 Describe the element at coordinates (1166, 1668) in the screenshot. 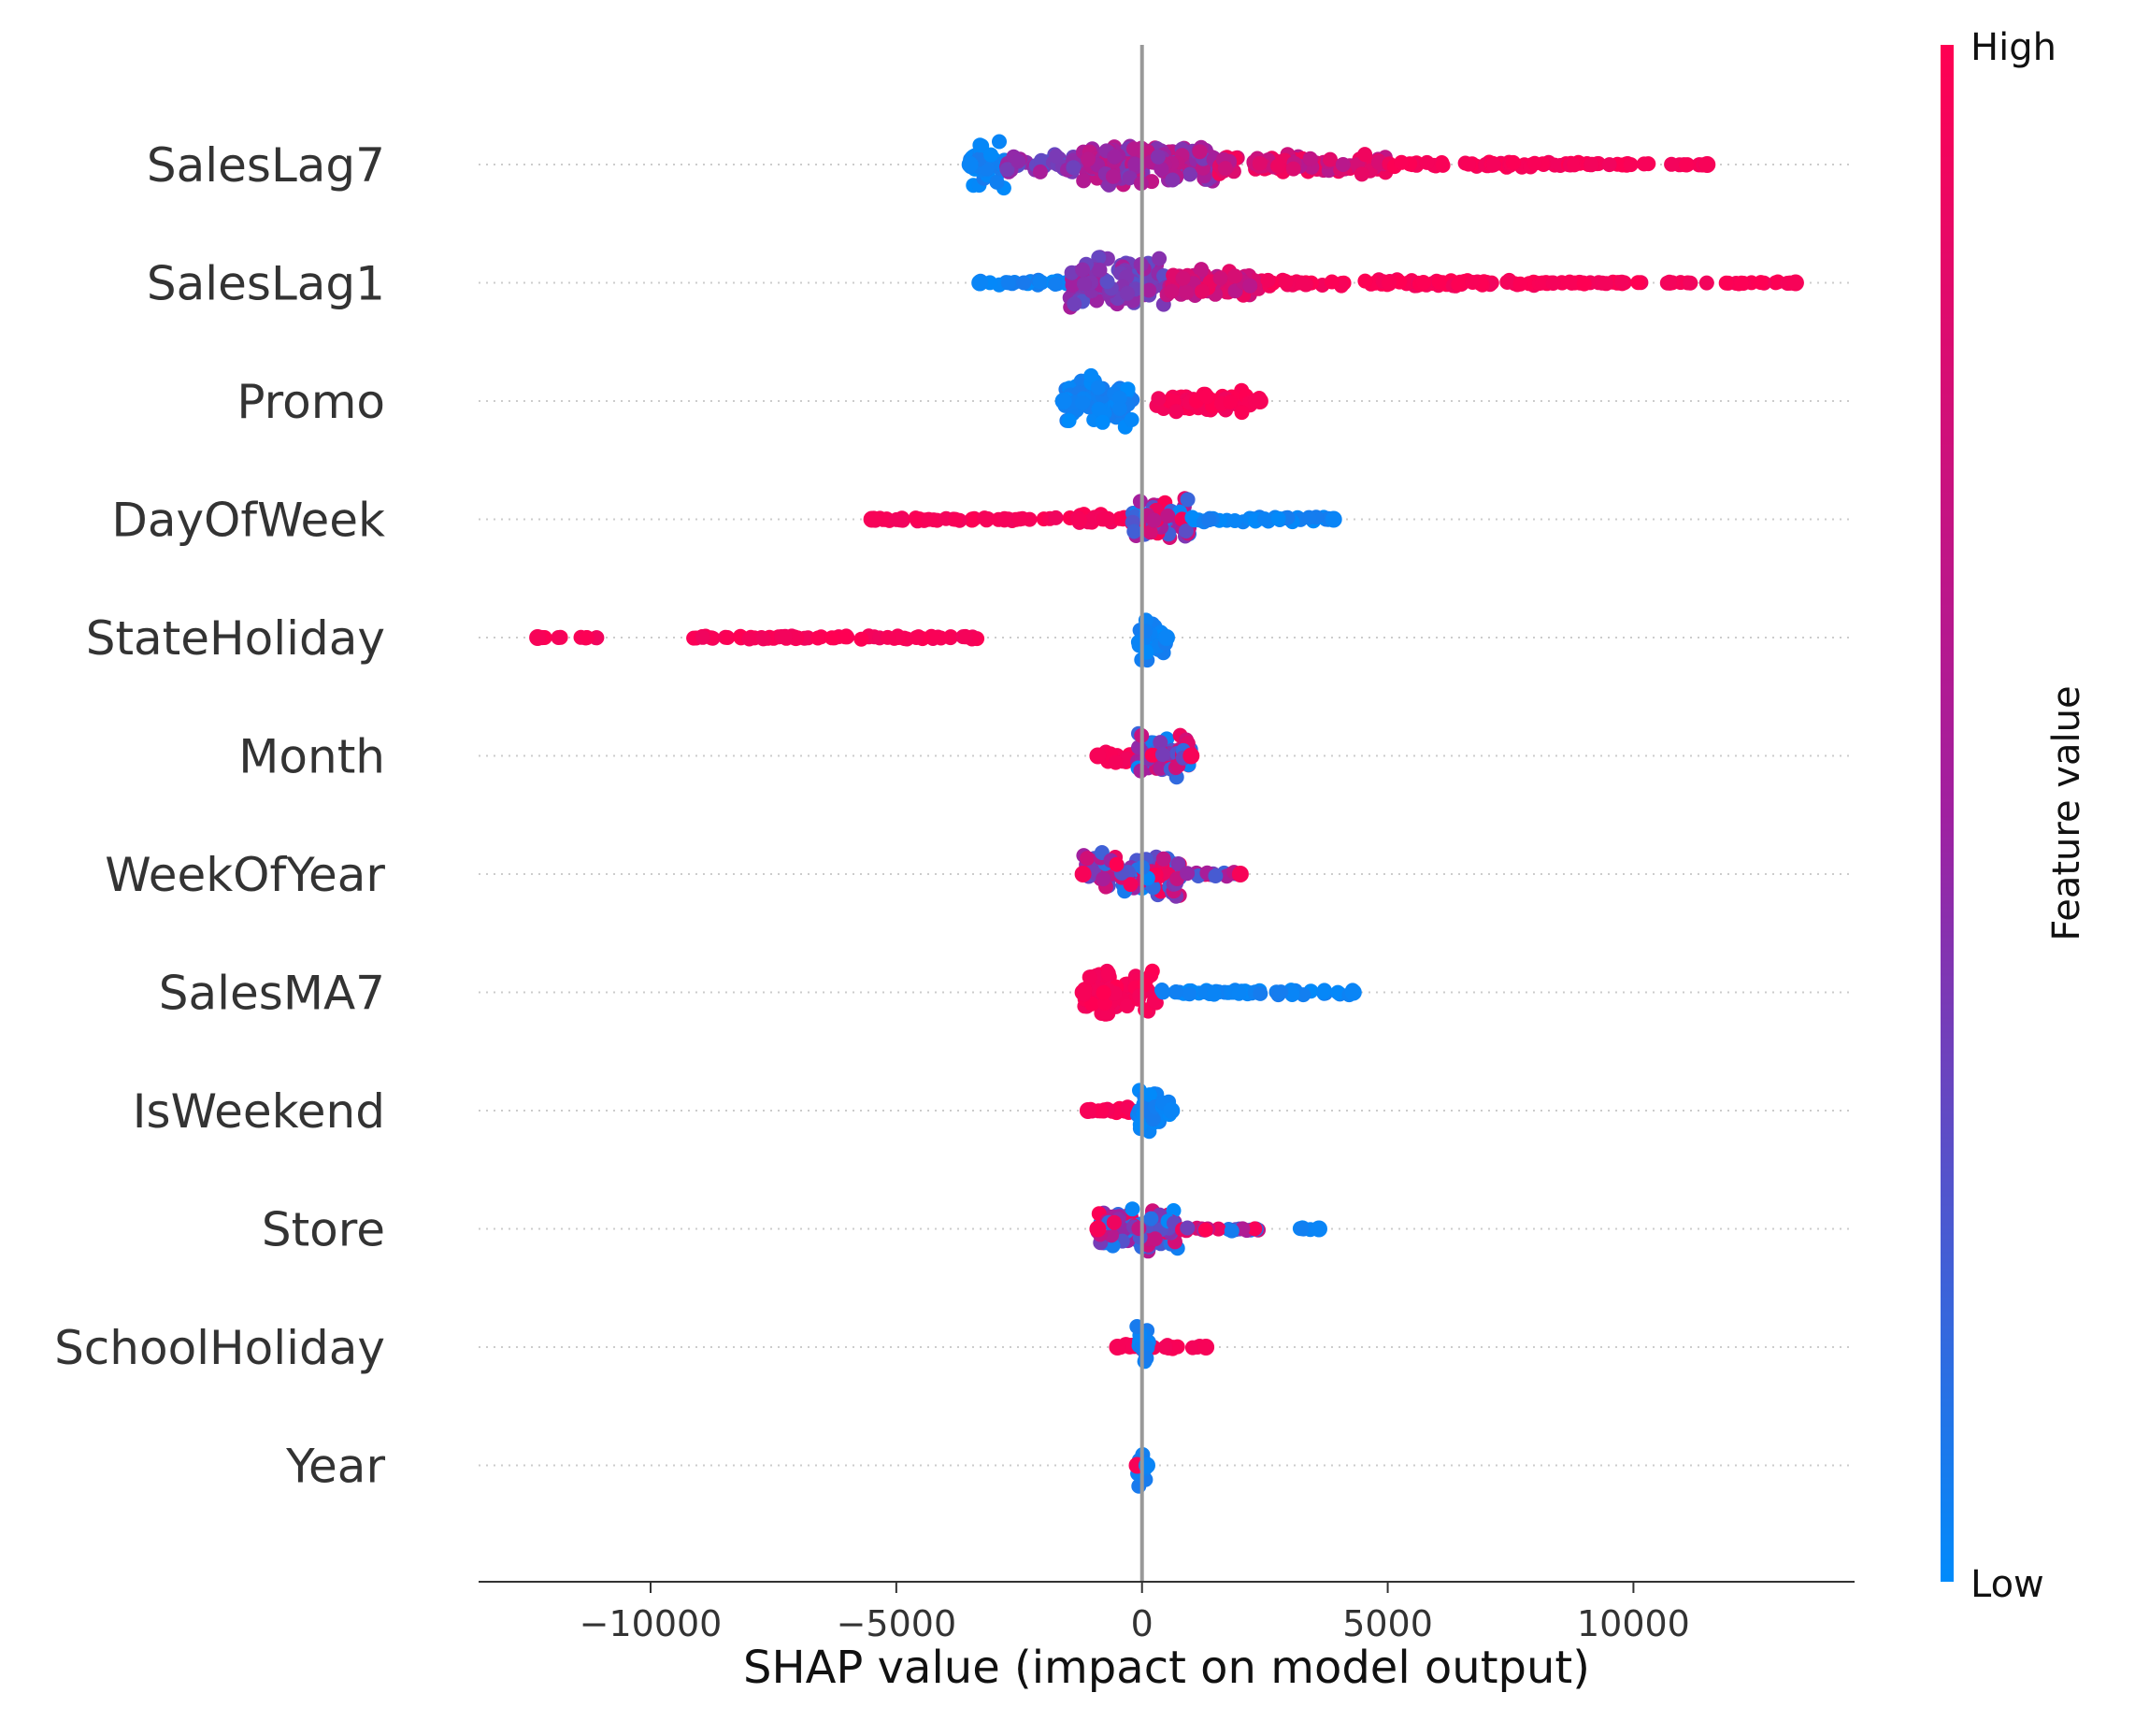

I see `x-axis-title: SHAP value (impact on model output)` at that location.